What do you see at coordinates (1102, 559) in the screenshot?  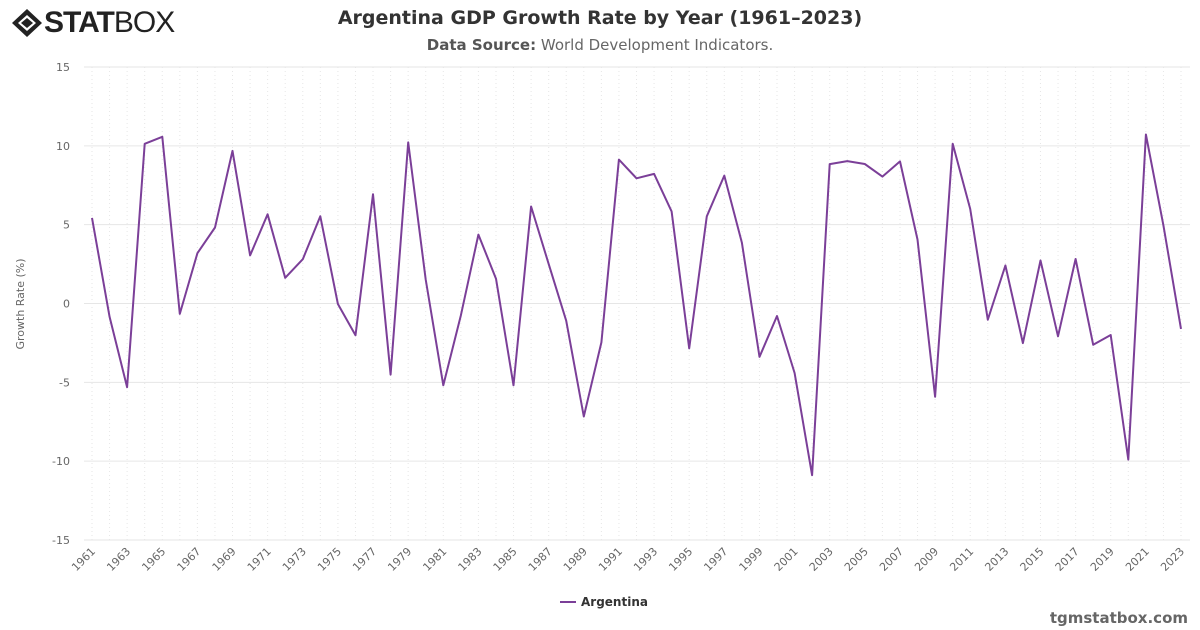 I see `x-tick-label: 2019` at bounding box center [1102, 559].